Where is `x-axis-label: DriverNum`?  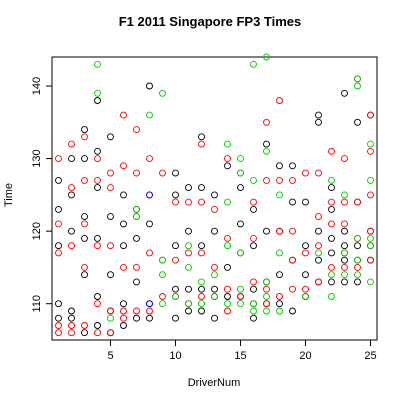 x-axis-label: DriverNum is located at coordinates (214, 383).